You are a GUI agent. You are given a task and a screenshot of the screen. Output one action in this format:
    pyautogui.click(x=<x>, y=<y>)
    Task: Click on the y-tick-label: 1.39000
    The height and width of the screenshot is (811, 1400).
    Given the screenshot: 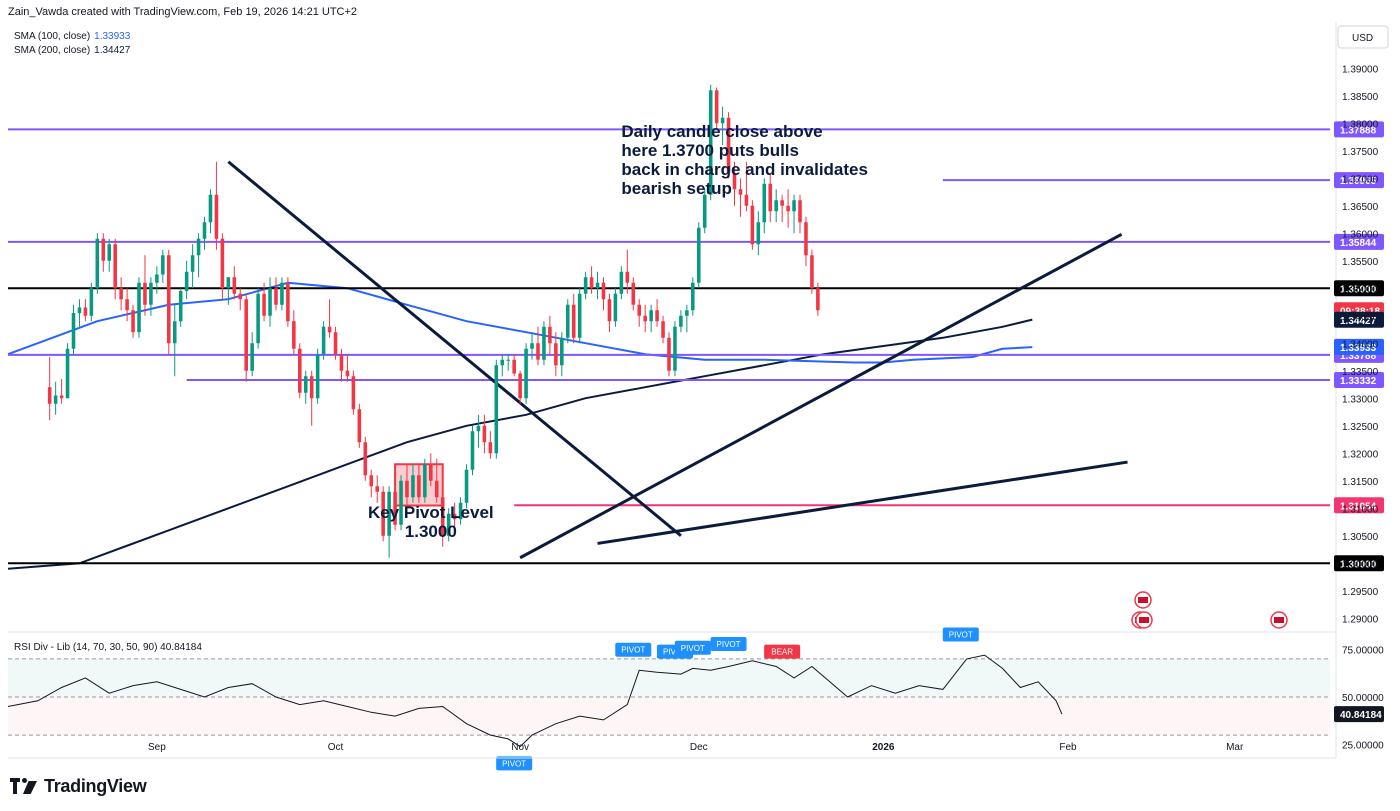 What is the action you would take?
    pyautogui.click(x=1360, y=69)
    